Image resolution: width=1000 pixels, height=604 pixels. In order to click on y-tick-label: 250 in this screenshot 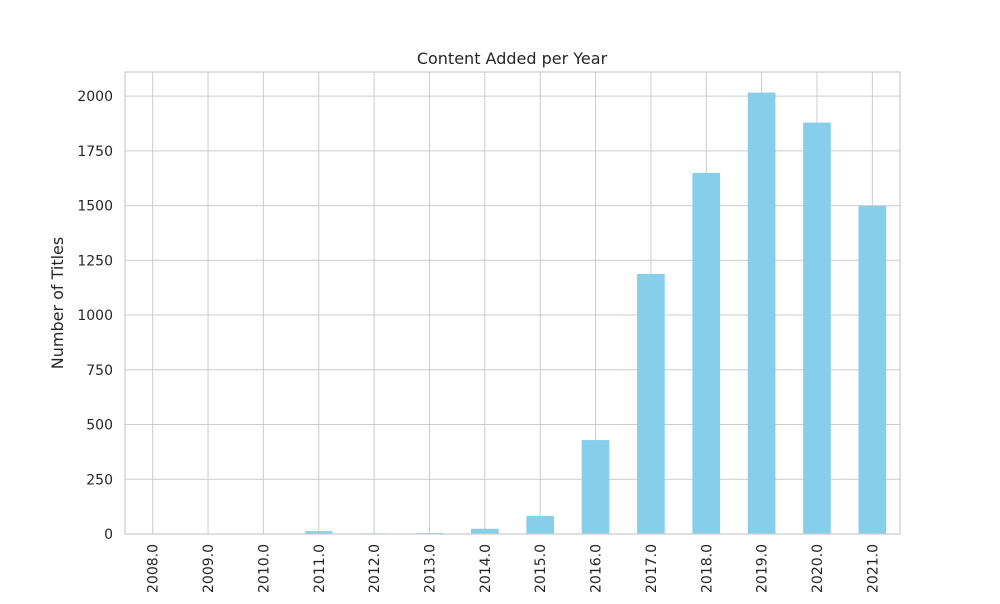, I will do `click(99, 480)`.